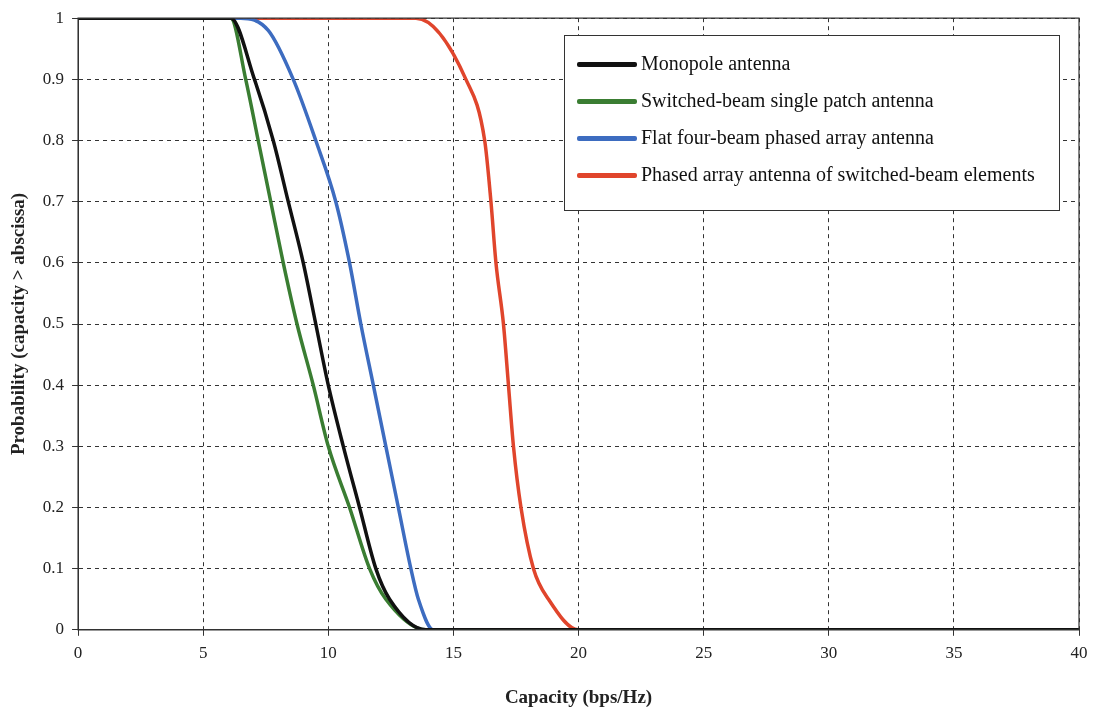 The height and width of the screenshot is (721, 1105). I want to click on y-tick-label: 0.7, so click(53, 201).